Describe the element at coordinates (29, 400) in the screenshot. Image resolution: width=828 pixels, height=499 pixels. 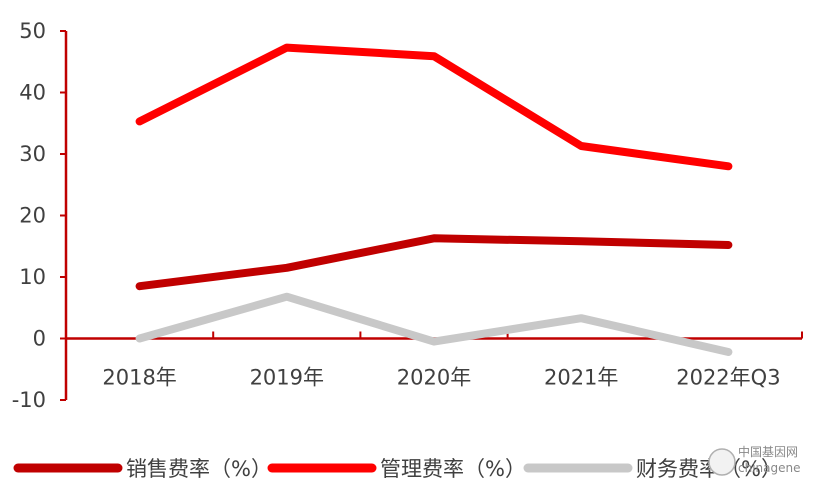
I see `y-tick-label: -10` at that location.